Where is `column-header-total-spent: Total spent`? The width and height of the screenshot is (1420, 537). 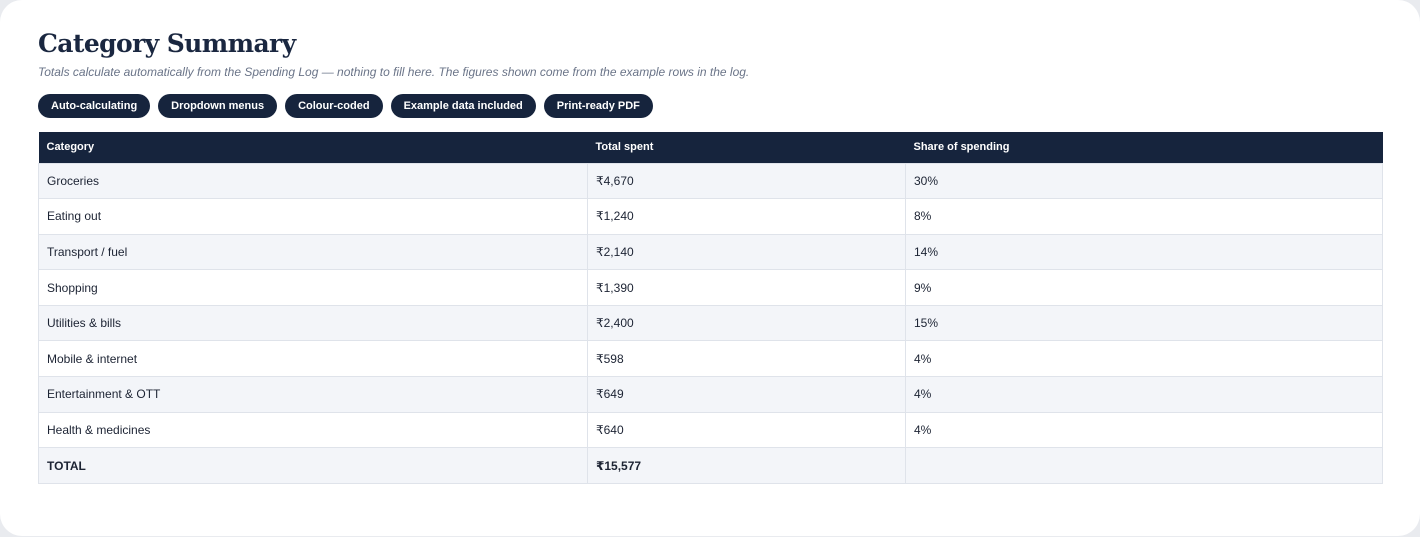
column-header-total-spent: Total spent is located at coordinates (746, 147).